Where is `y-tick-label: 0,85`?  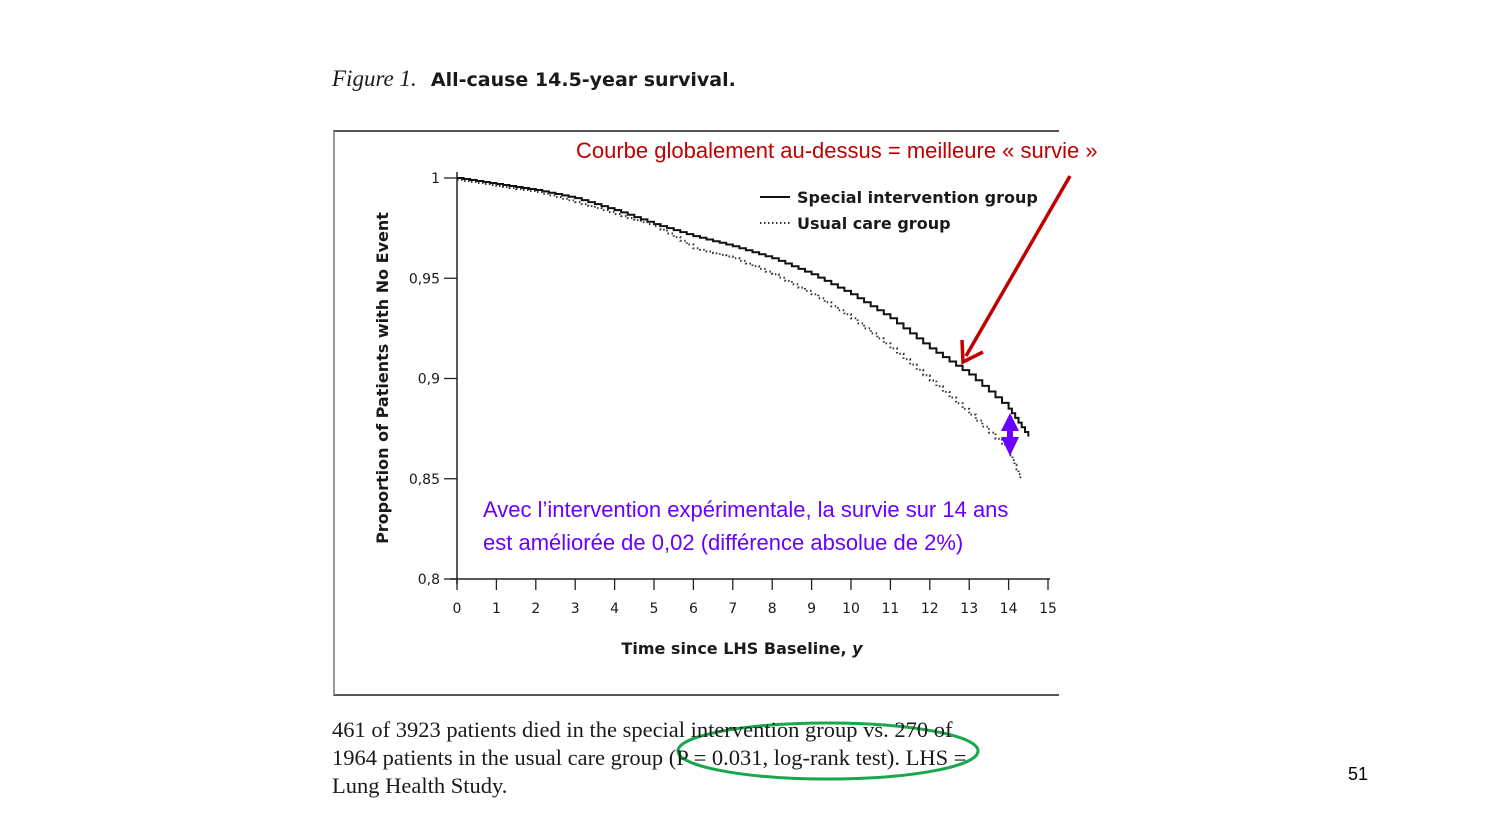 y-tick-label: 0,85 is located at coordinates (424, 480).